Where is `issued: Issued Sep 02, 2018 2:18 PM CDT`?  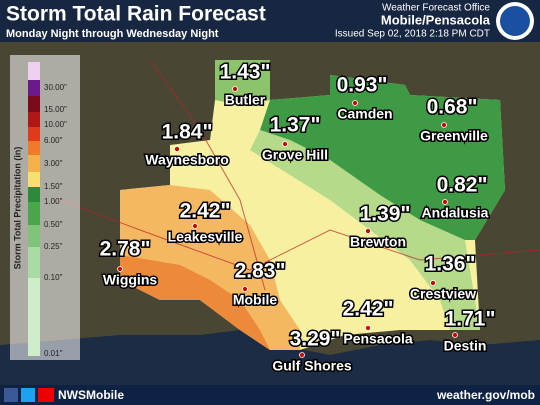
issued: Issued Sep 02, 2018 2:18 PM CDT is located at coordinates (412, 34).